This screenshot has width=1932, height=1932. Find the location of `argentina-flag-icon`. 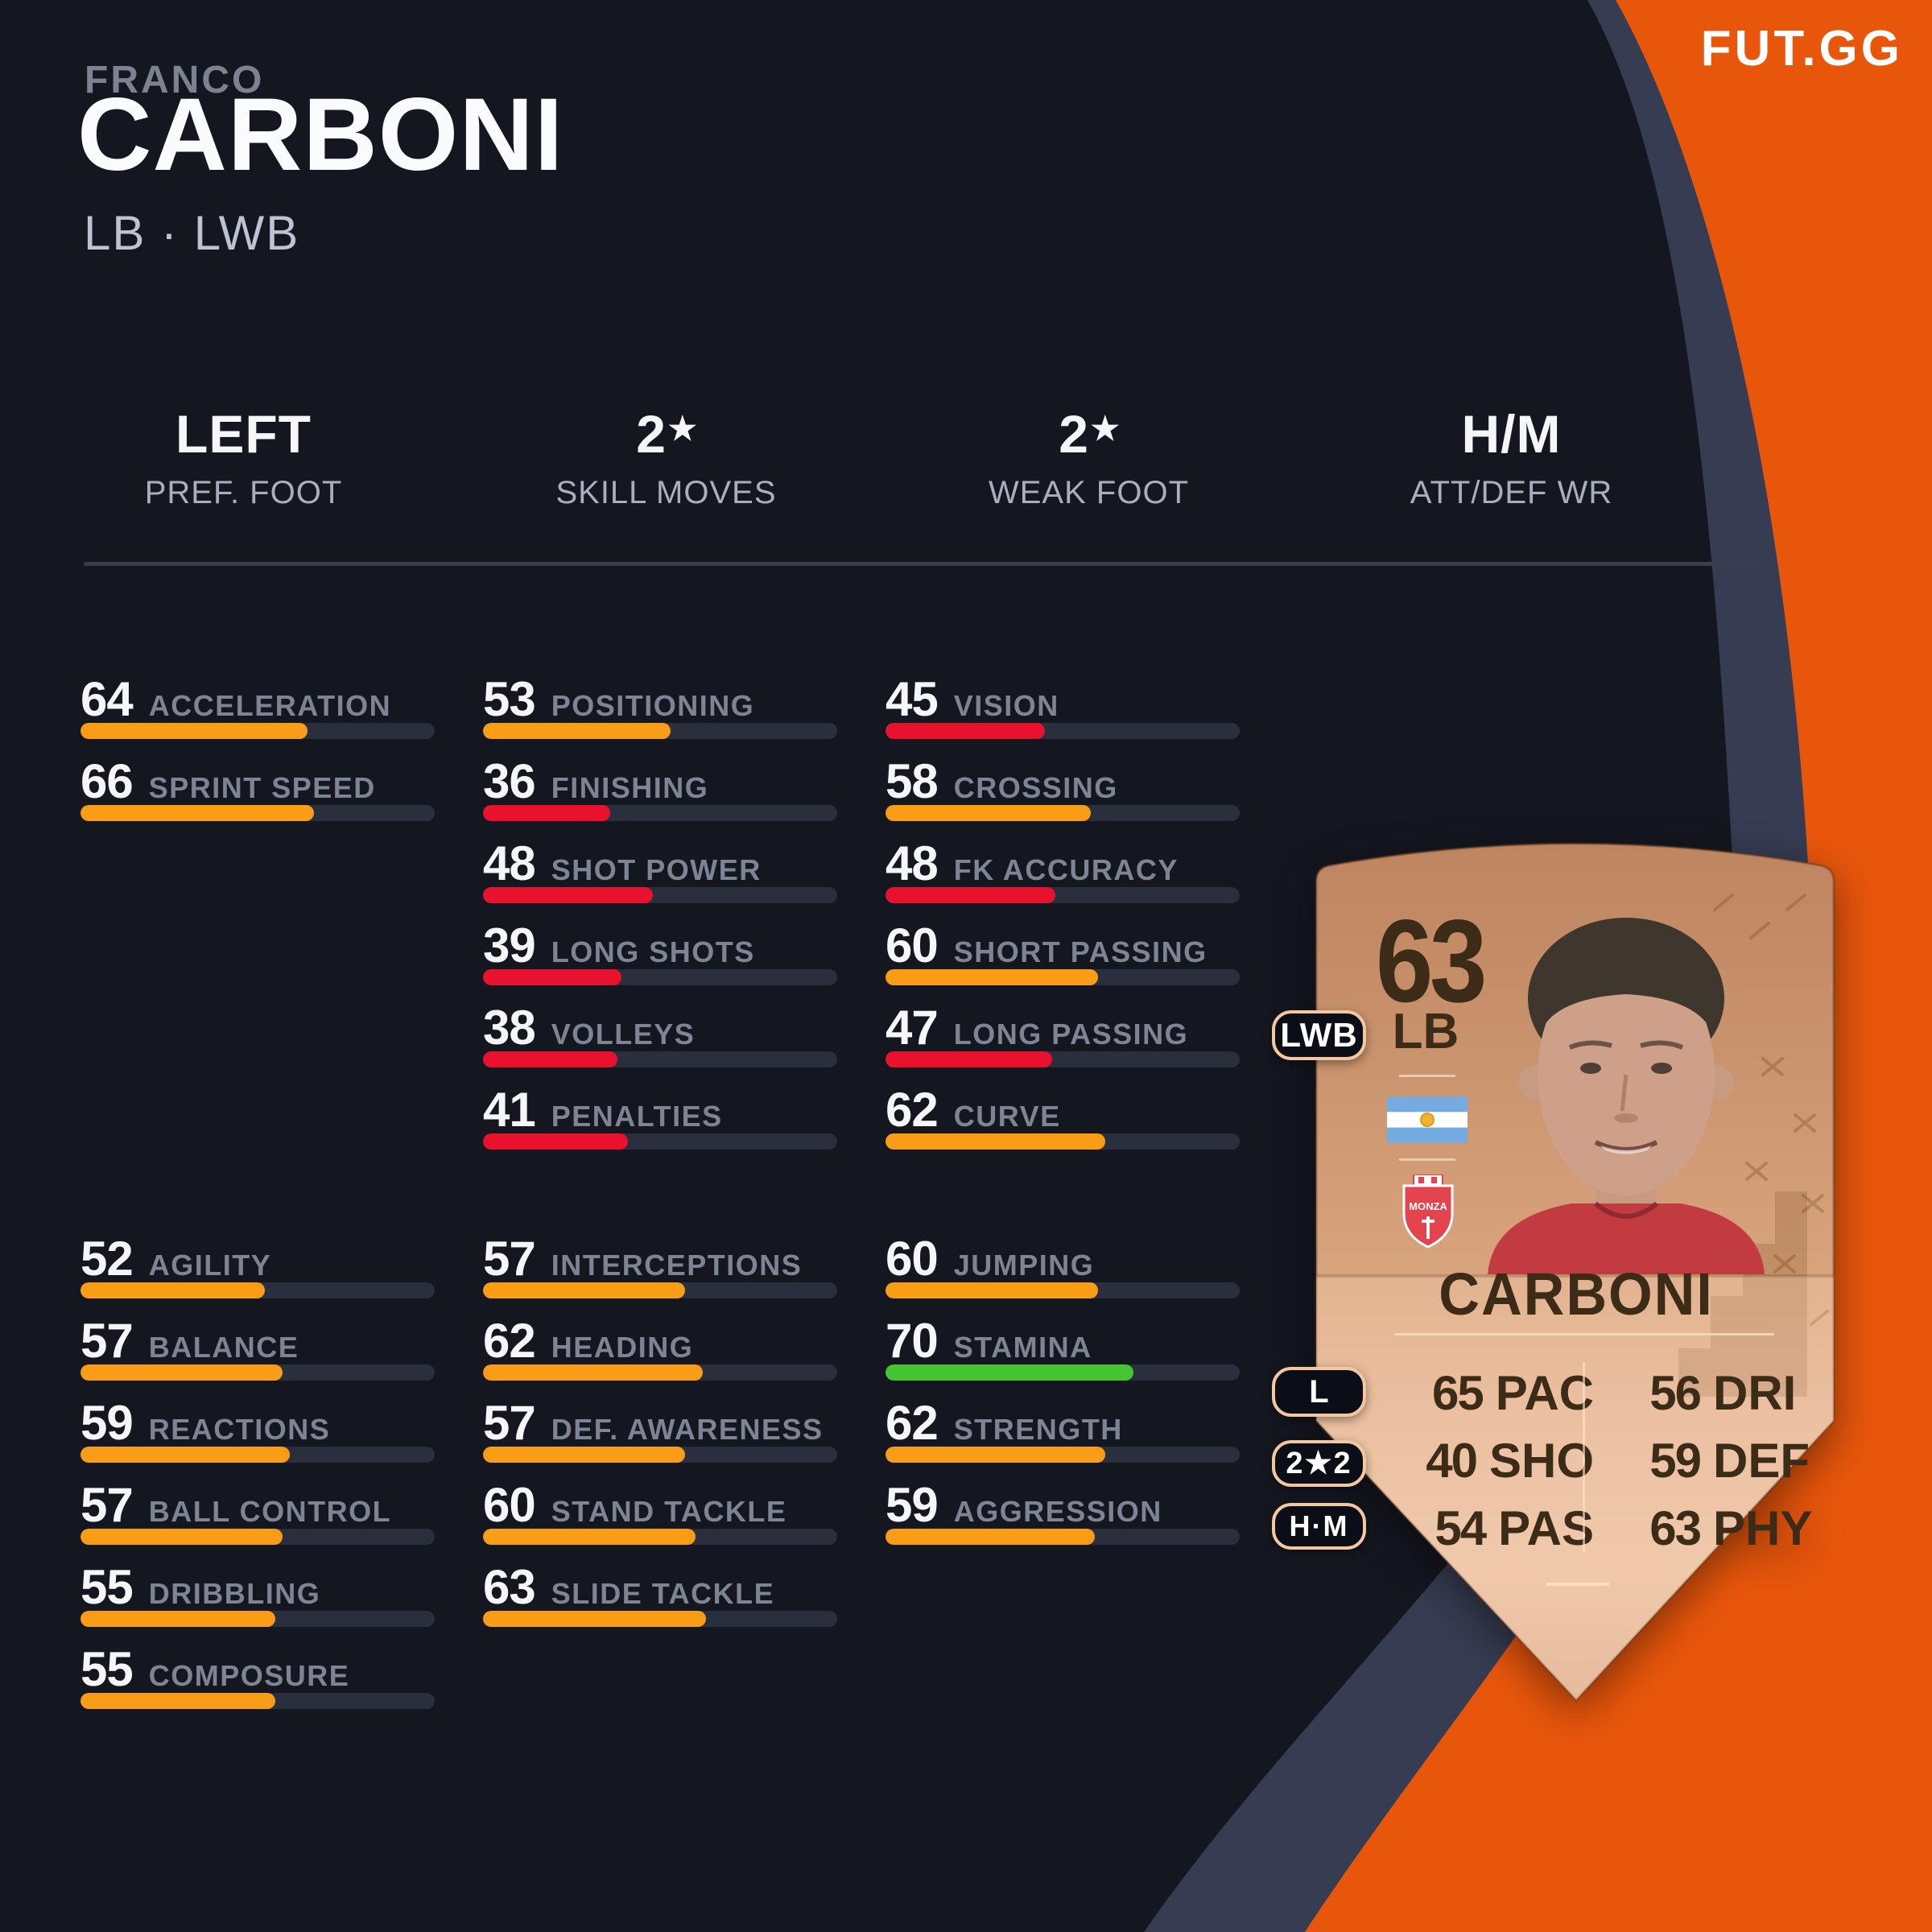

argentina-flag-icon is located at coordinates (1427, 1119).